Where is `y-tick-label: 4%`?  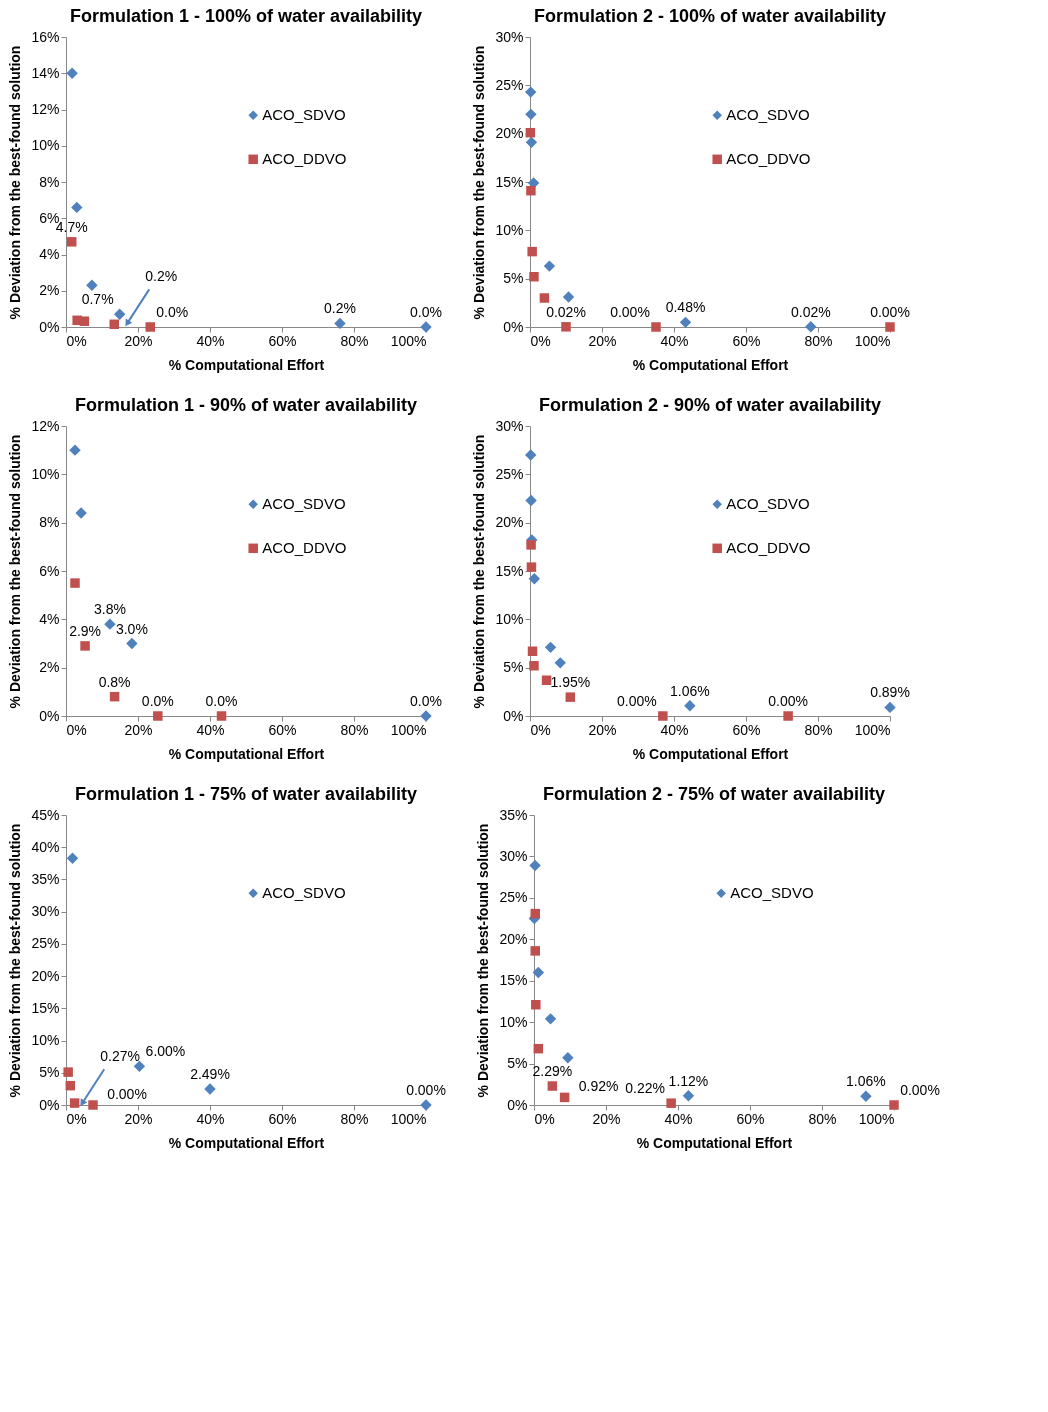
y-tick-label: 4% is located at coordinates (49, 254).